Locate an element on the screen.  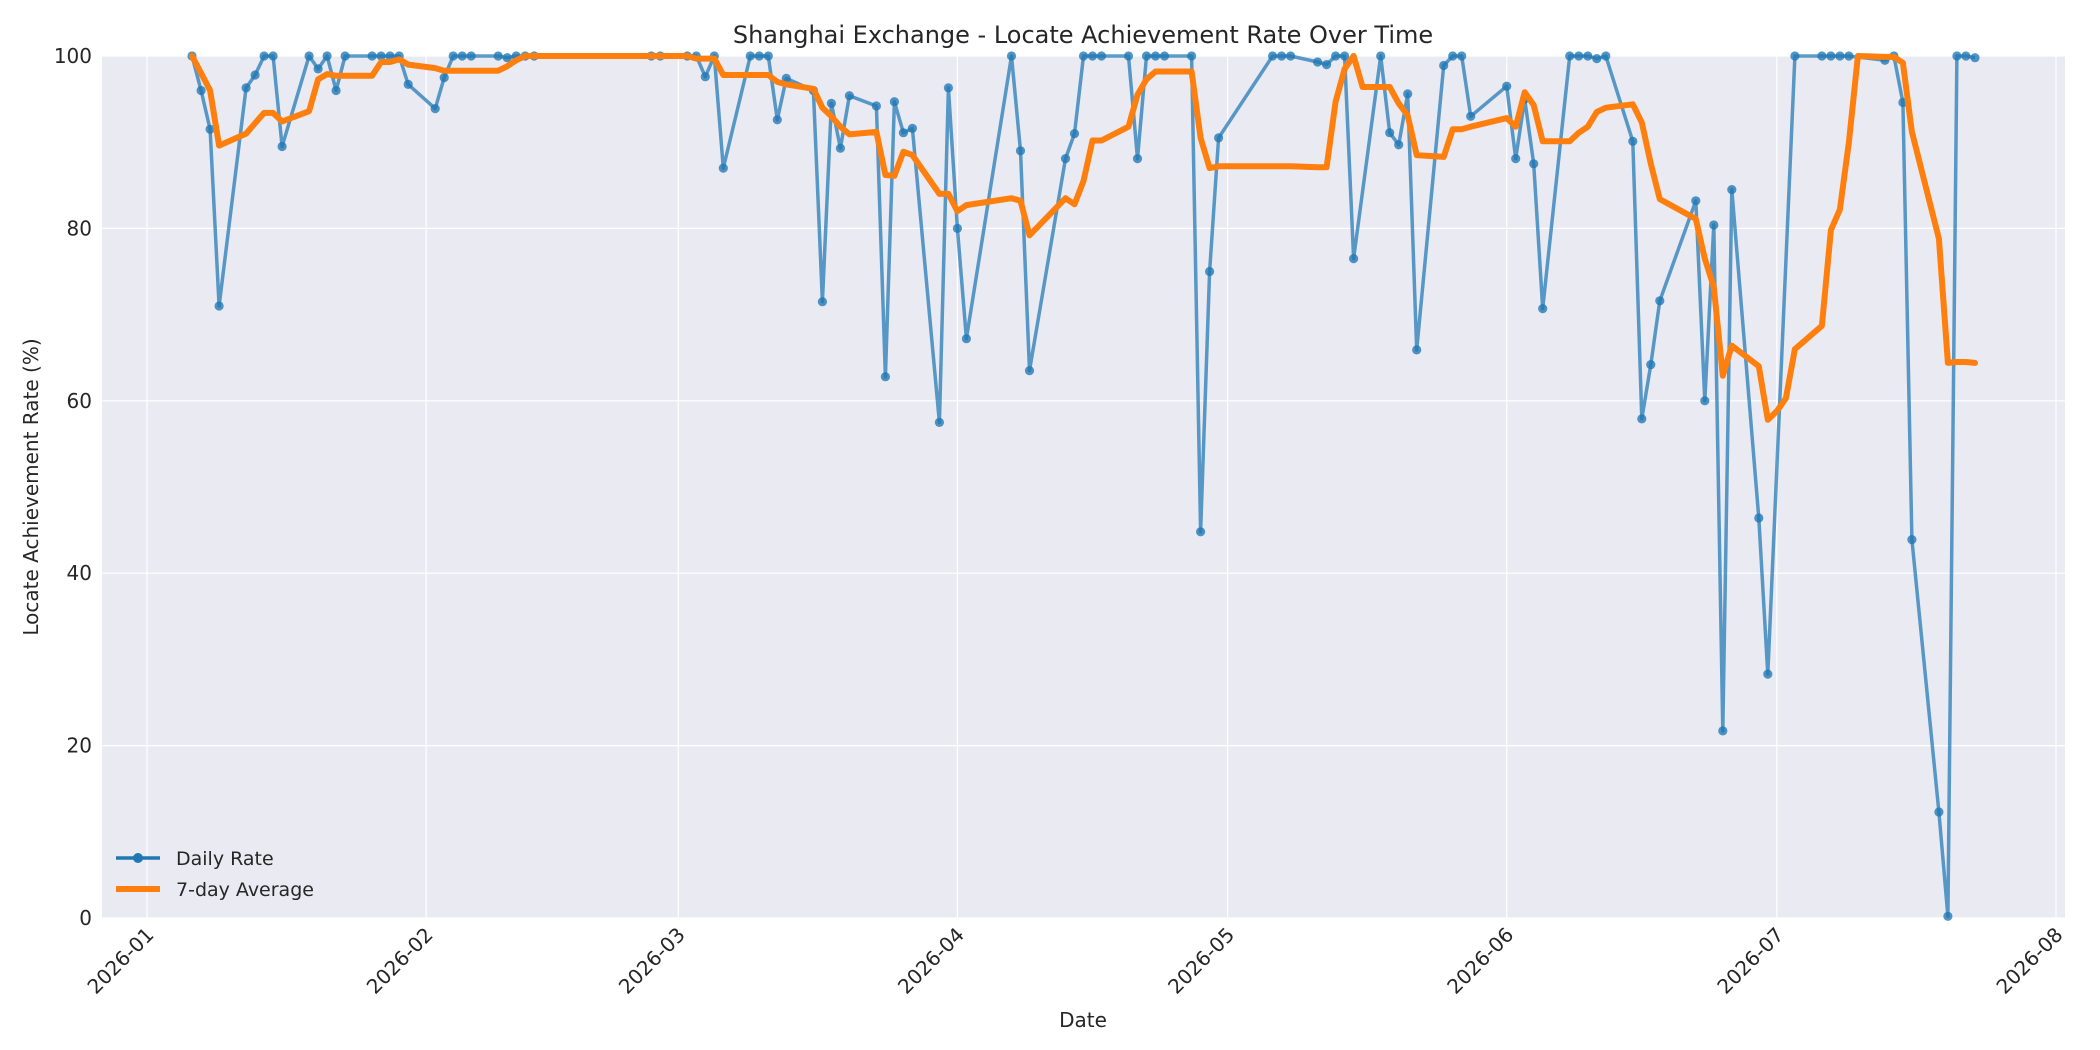
y-tick-label: 40 is located at coordinates (79, 573).